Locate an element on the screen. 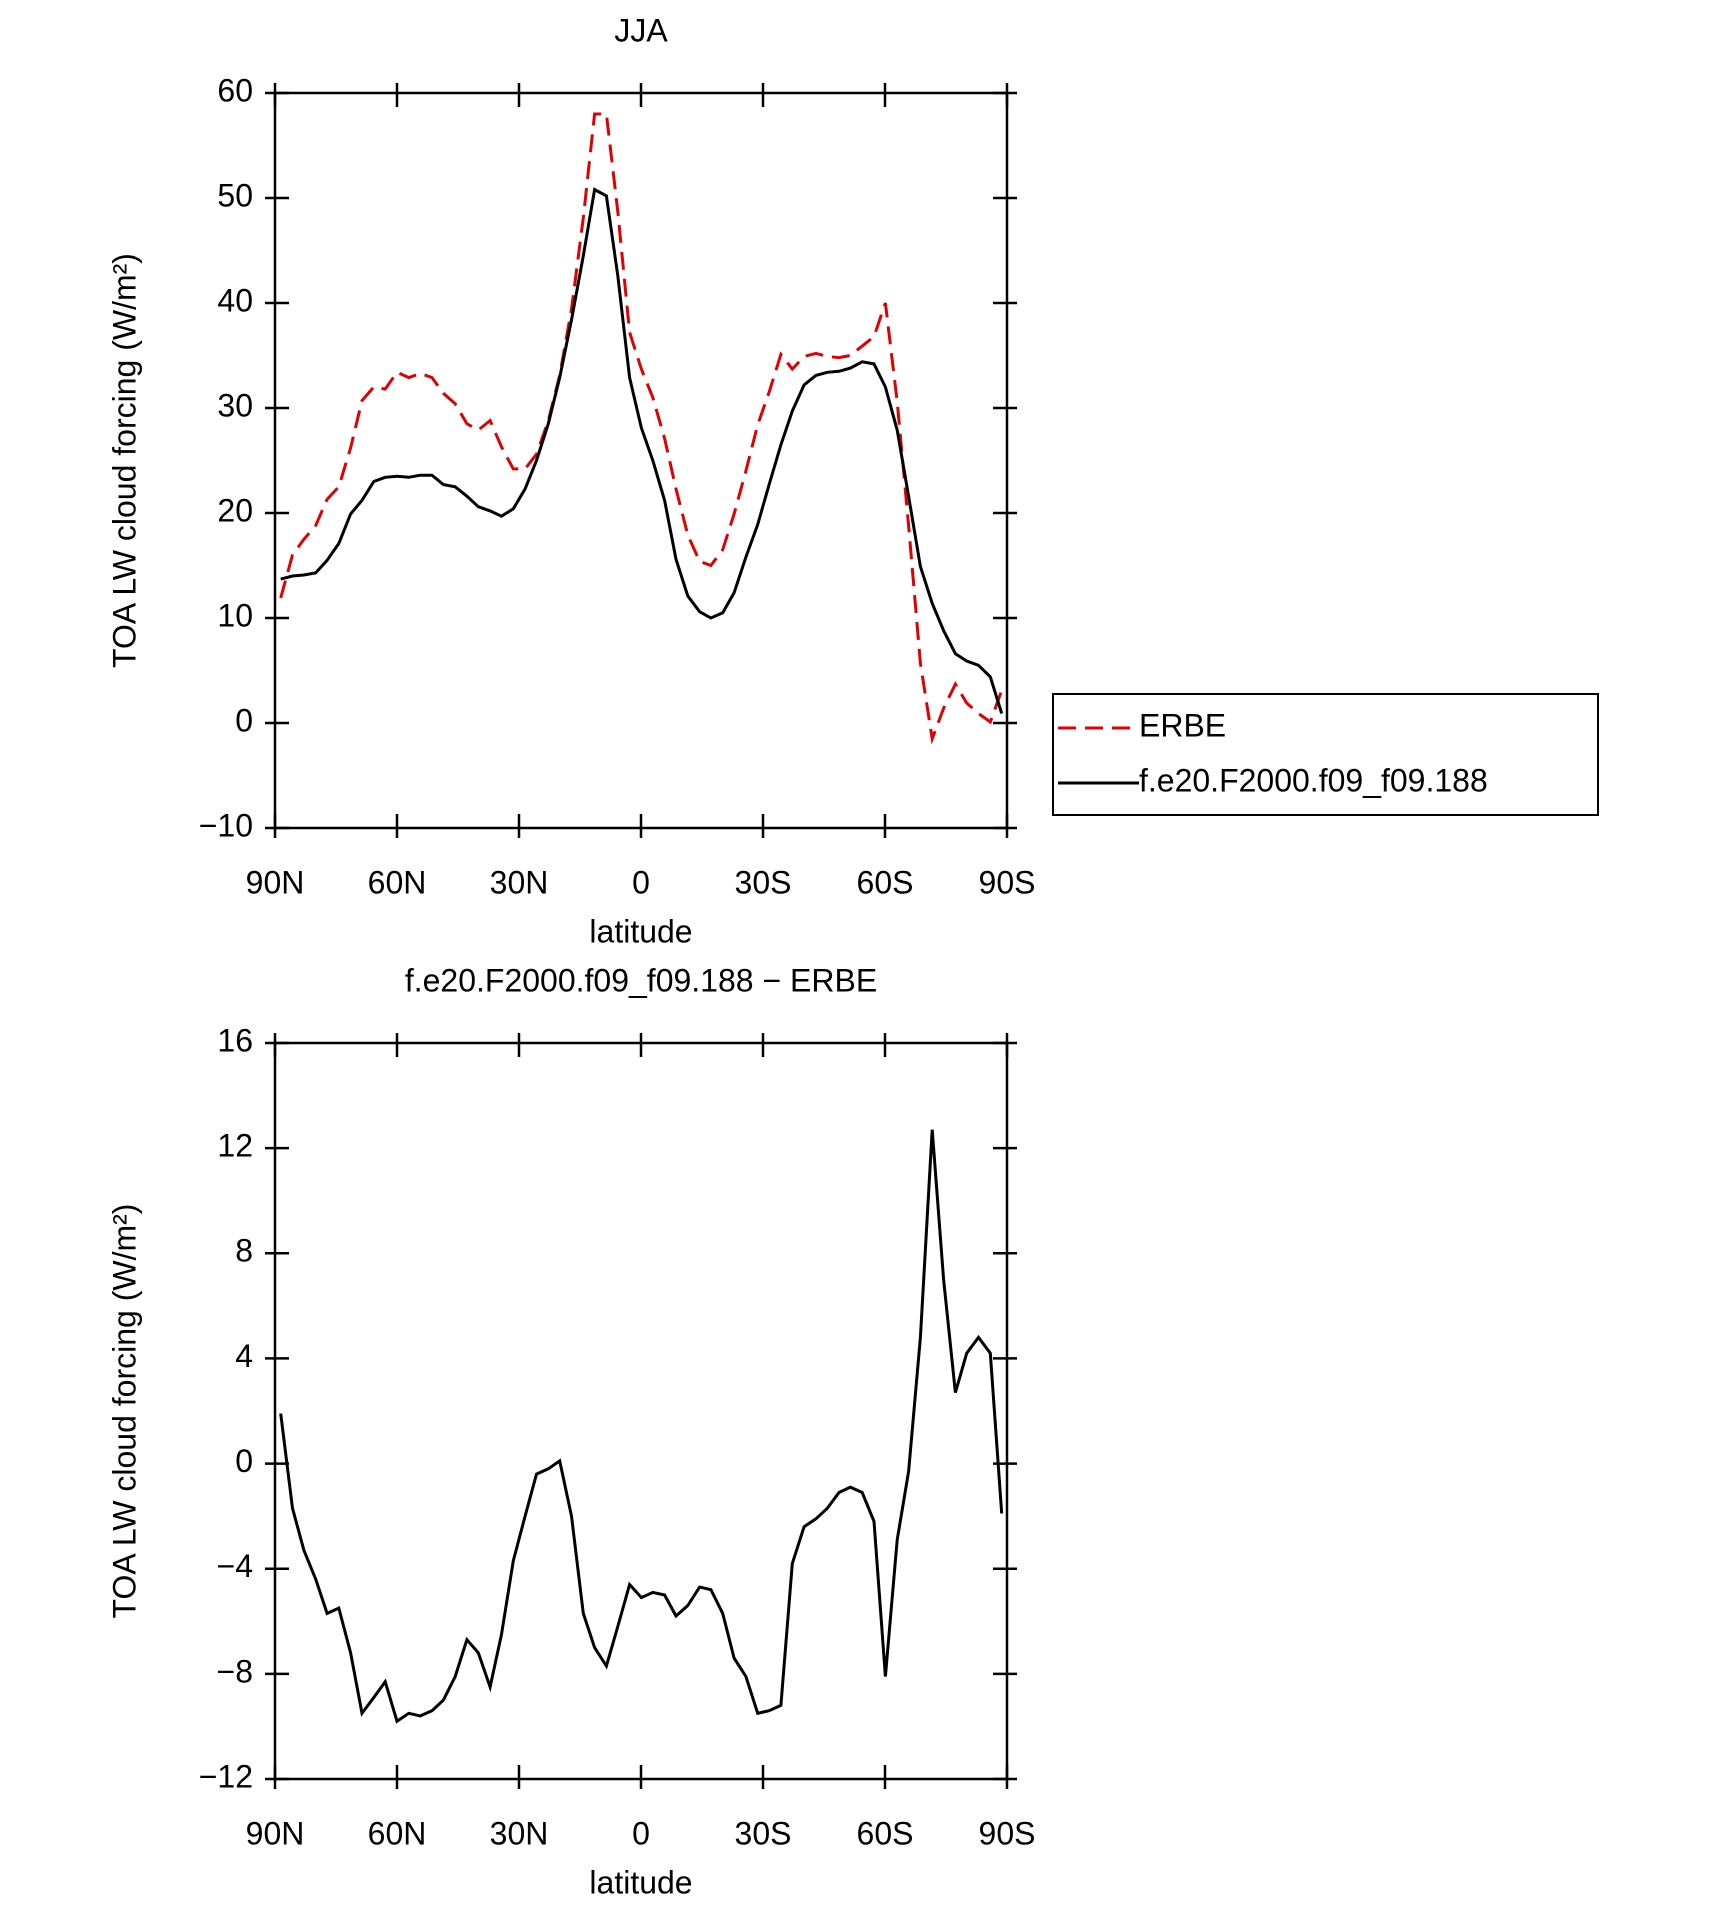  y-tick-label: 60 is located at coordinates (235, 90).